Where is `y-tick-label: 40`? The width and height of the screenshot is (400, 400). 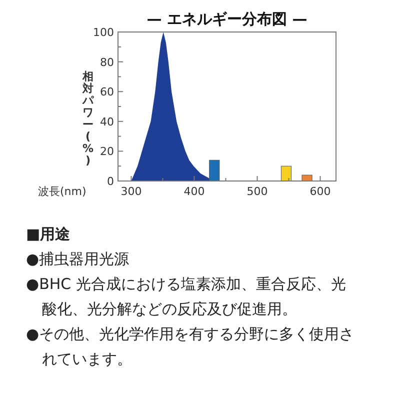 y-tick-label: 40 is located at coordinates (107, 121).